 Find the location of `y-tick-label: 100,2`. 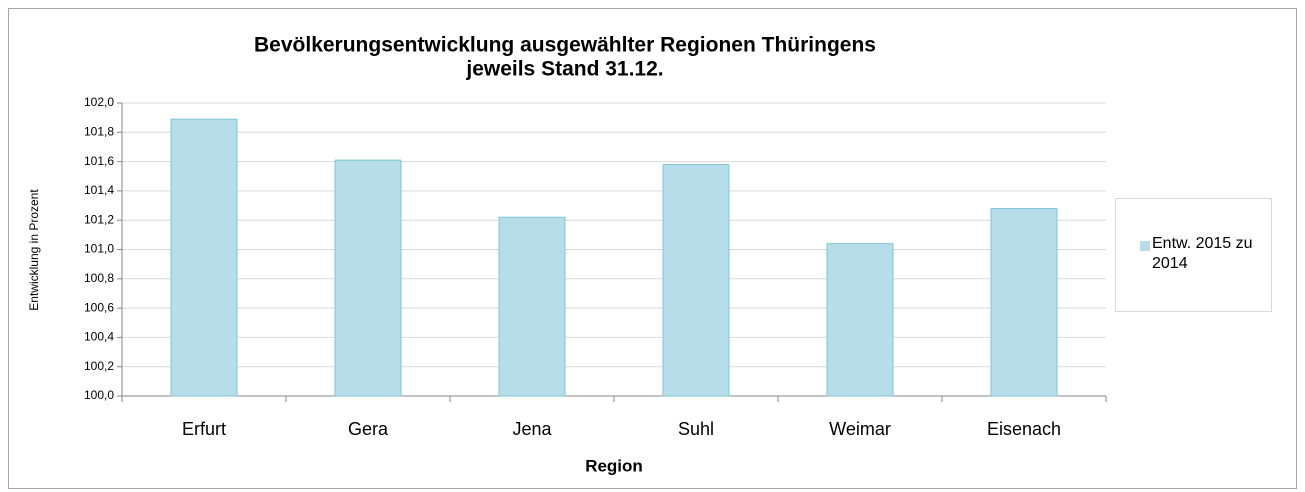

y-tick-label: 100,2 is located at coordinates (99, 366).